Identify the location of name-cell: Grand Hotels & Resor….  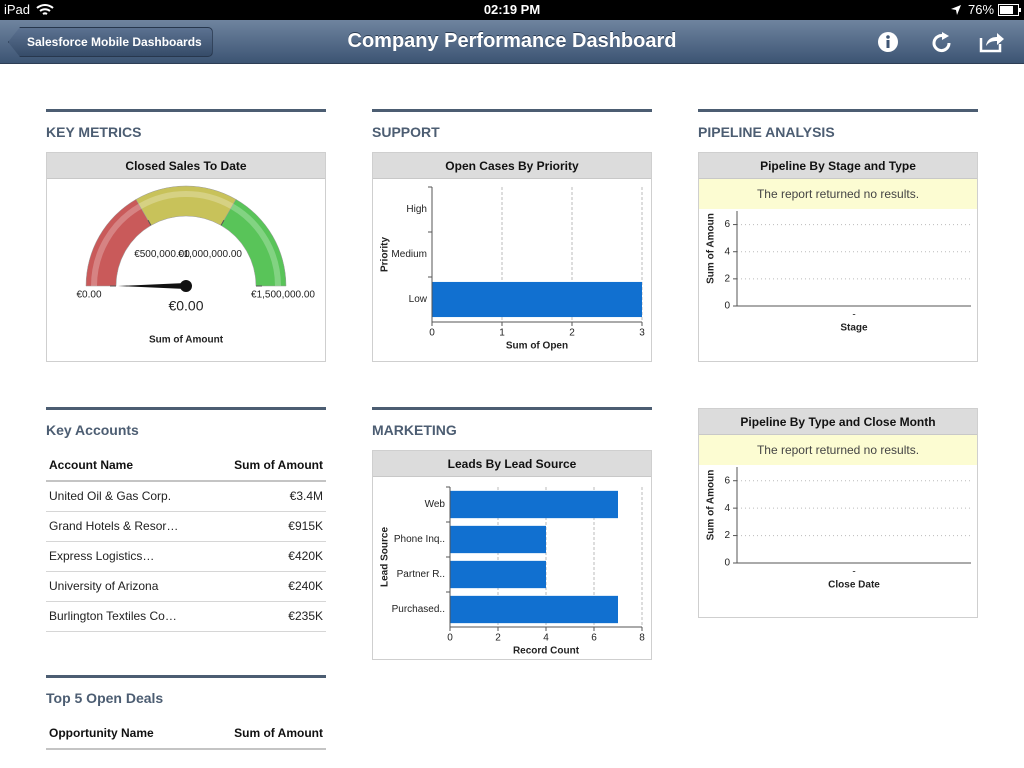
(128, 526).